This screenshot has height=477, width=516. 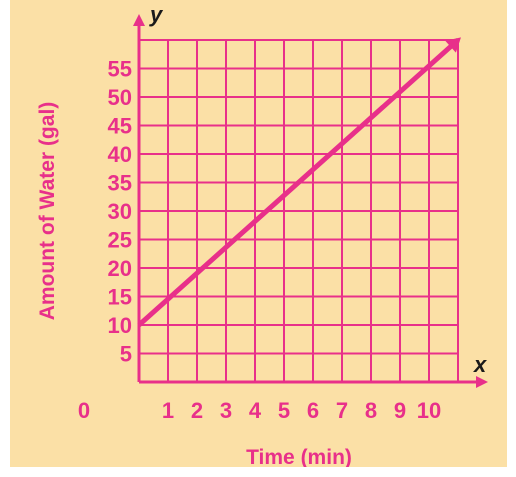 I want to click on y-tick-label: 35, so click(x=120, y=183).